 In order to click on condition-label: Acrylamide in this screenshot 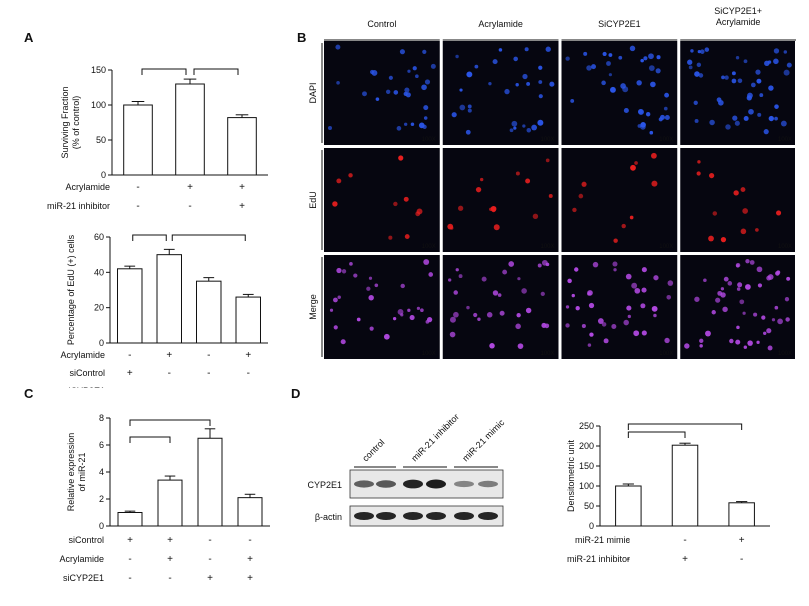, I will do `click(81, 559)`.